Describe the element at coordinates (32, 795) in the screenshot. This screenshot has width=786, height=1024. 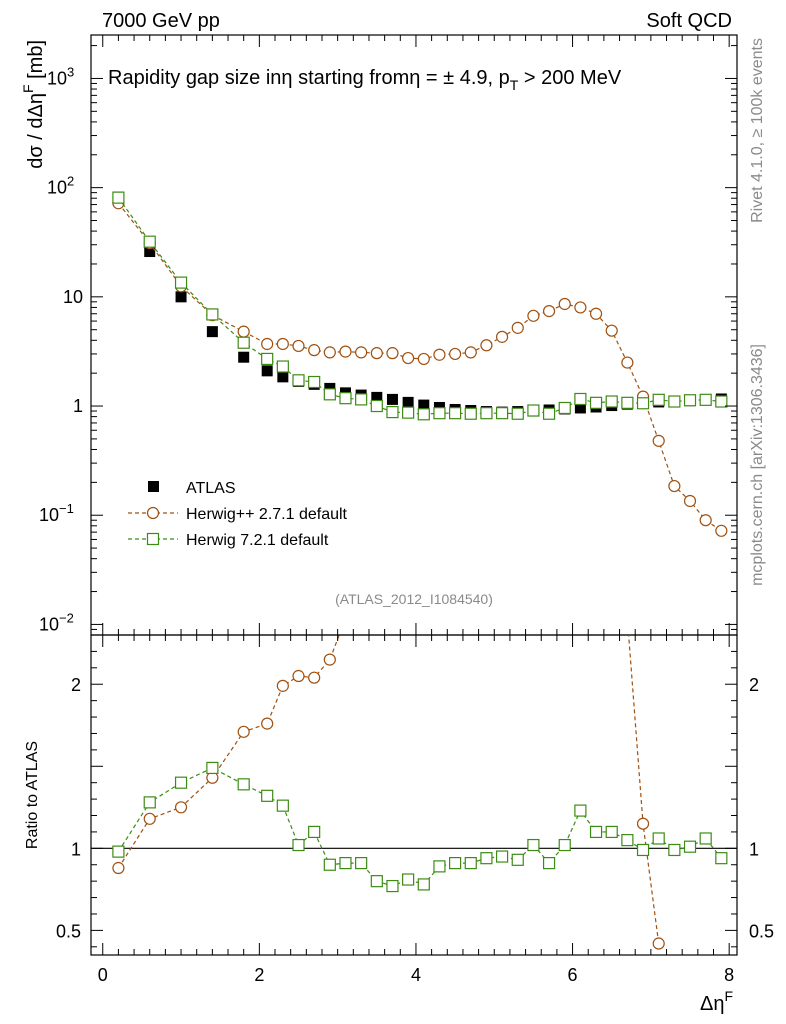
I see `ratio-y-label: Ratio to ATLAS` at that location.